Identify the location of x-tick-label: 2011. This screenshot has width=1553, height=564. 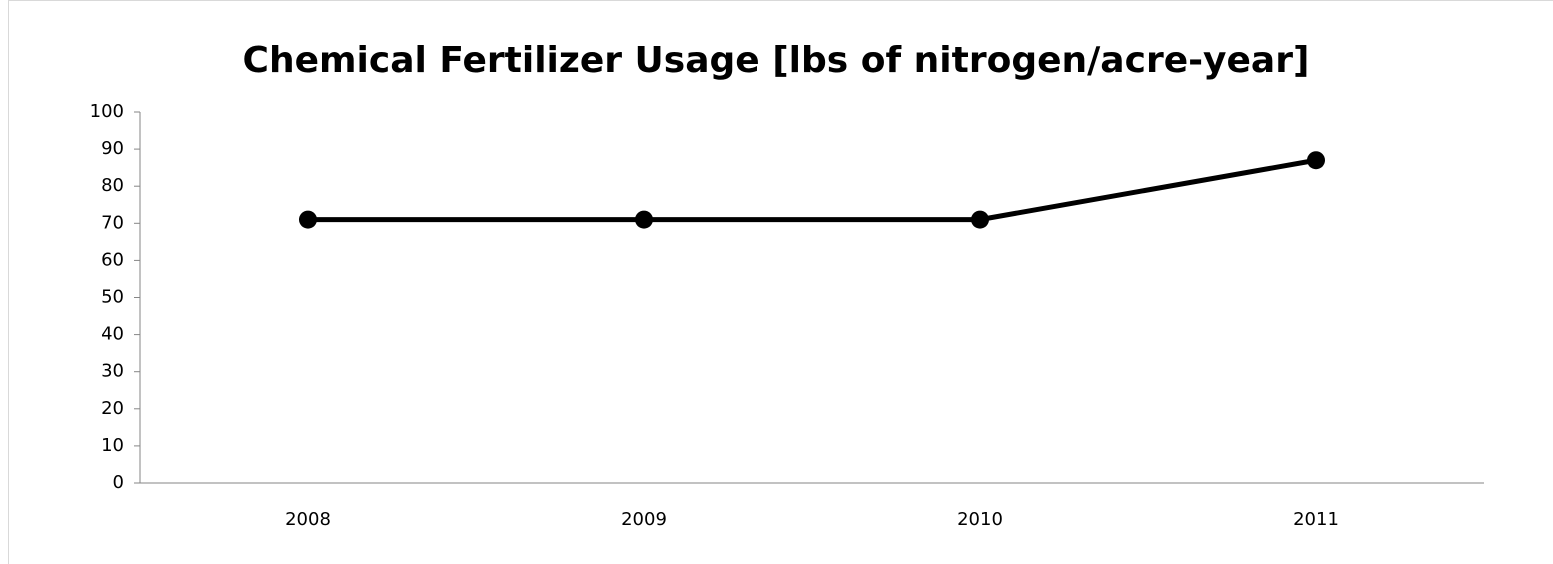
(1316, 519).